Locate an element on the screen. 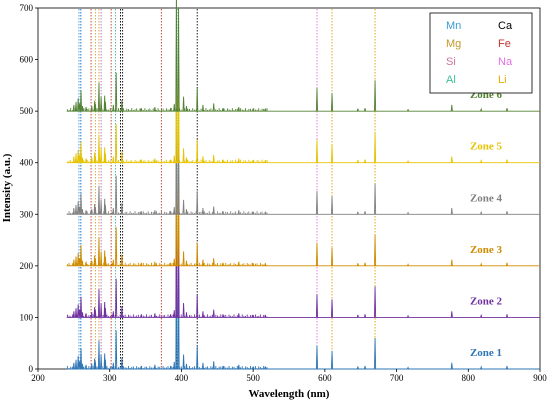 The height and width of the screenshot is (404, 550). legend-entry-ca: Ca is located at coordinates (505, 26).